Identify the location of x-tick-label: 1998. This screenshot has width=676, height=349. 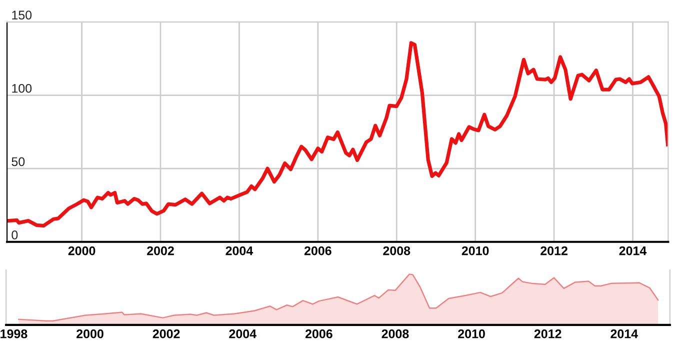
(14, 333).